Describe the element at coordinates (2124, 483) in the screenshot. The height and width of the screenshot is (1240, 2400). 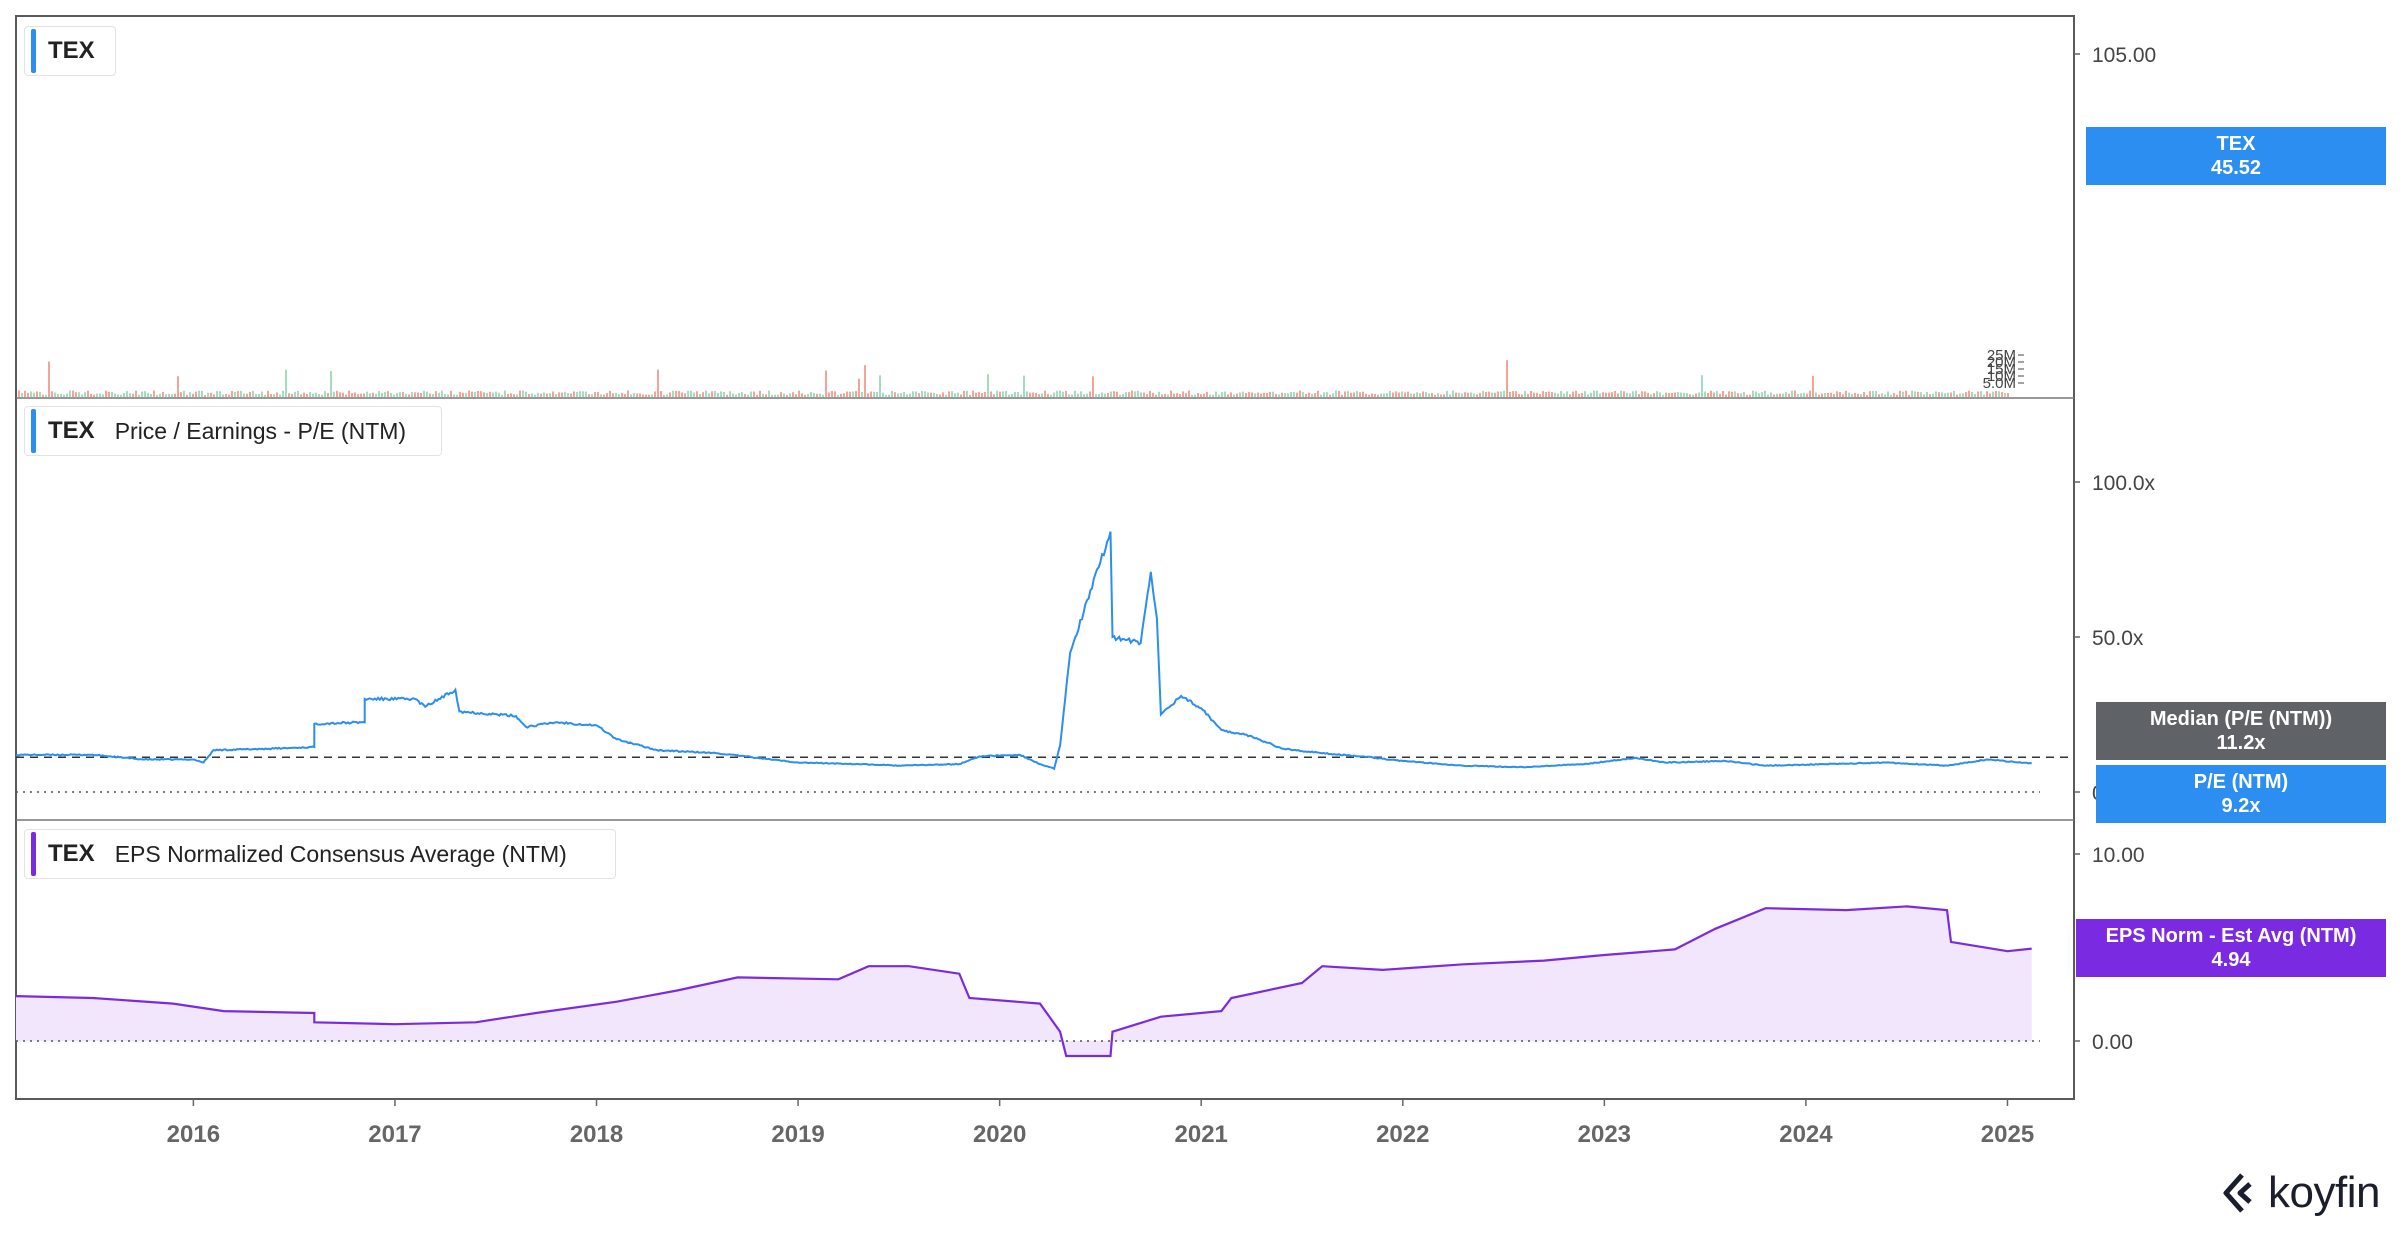
I see `pe-axis-tick-label: 100.0x` at that location.